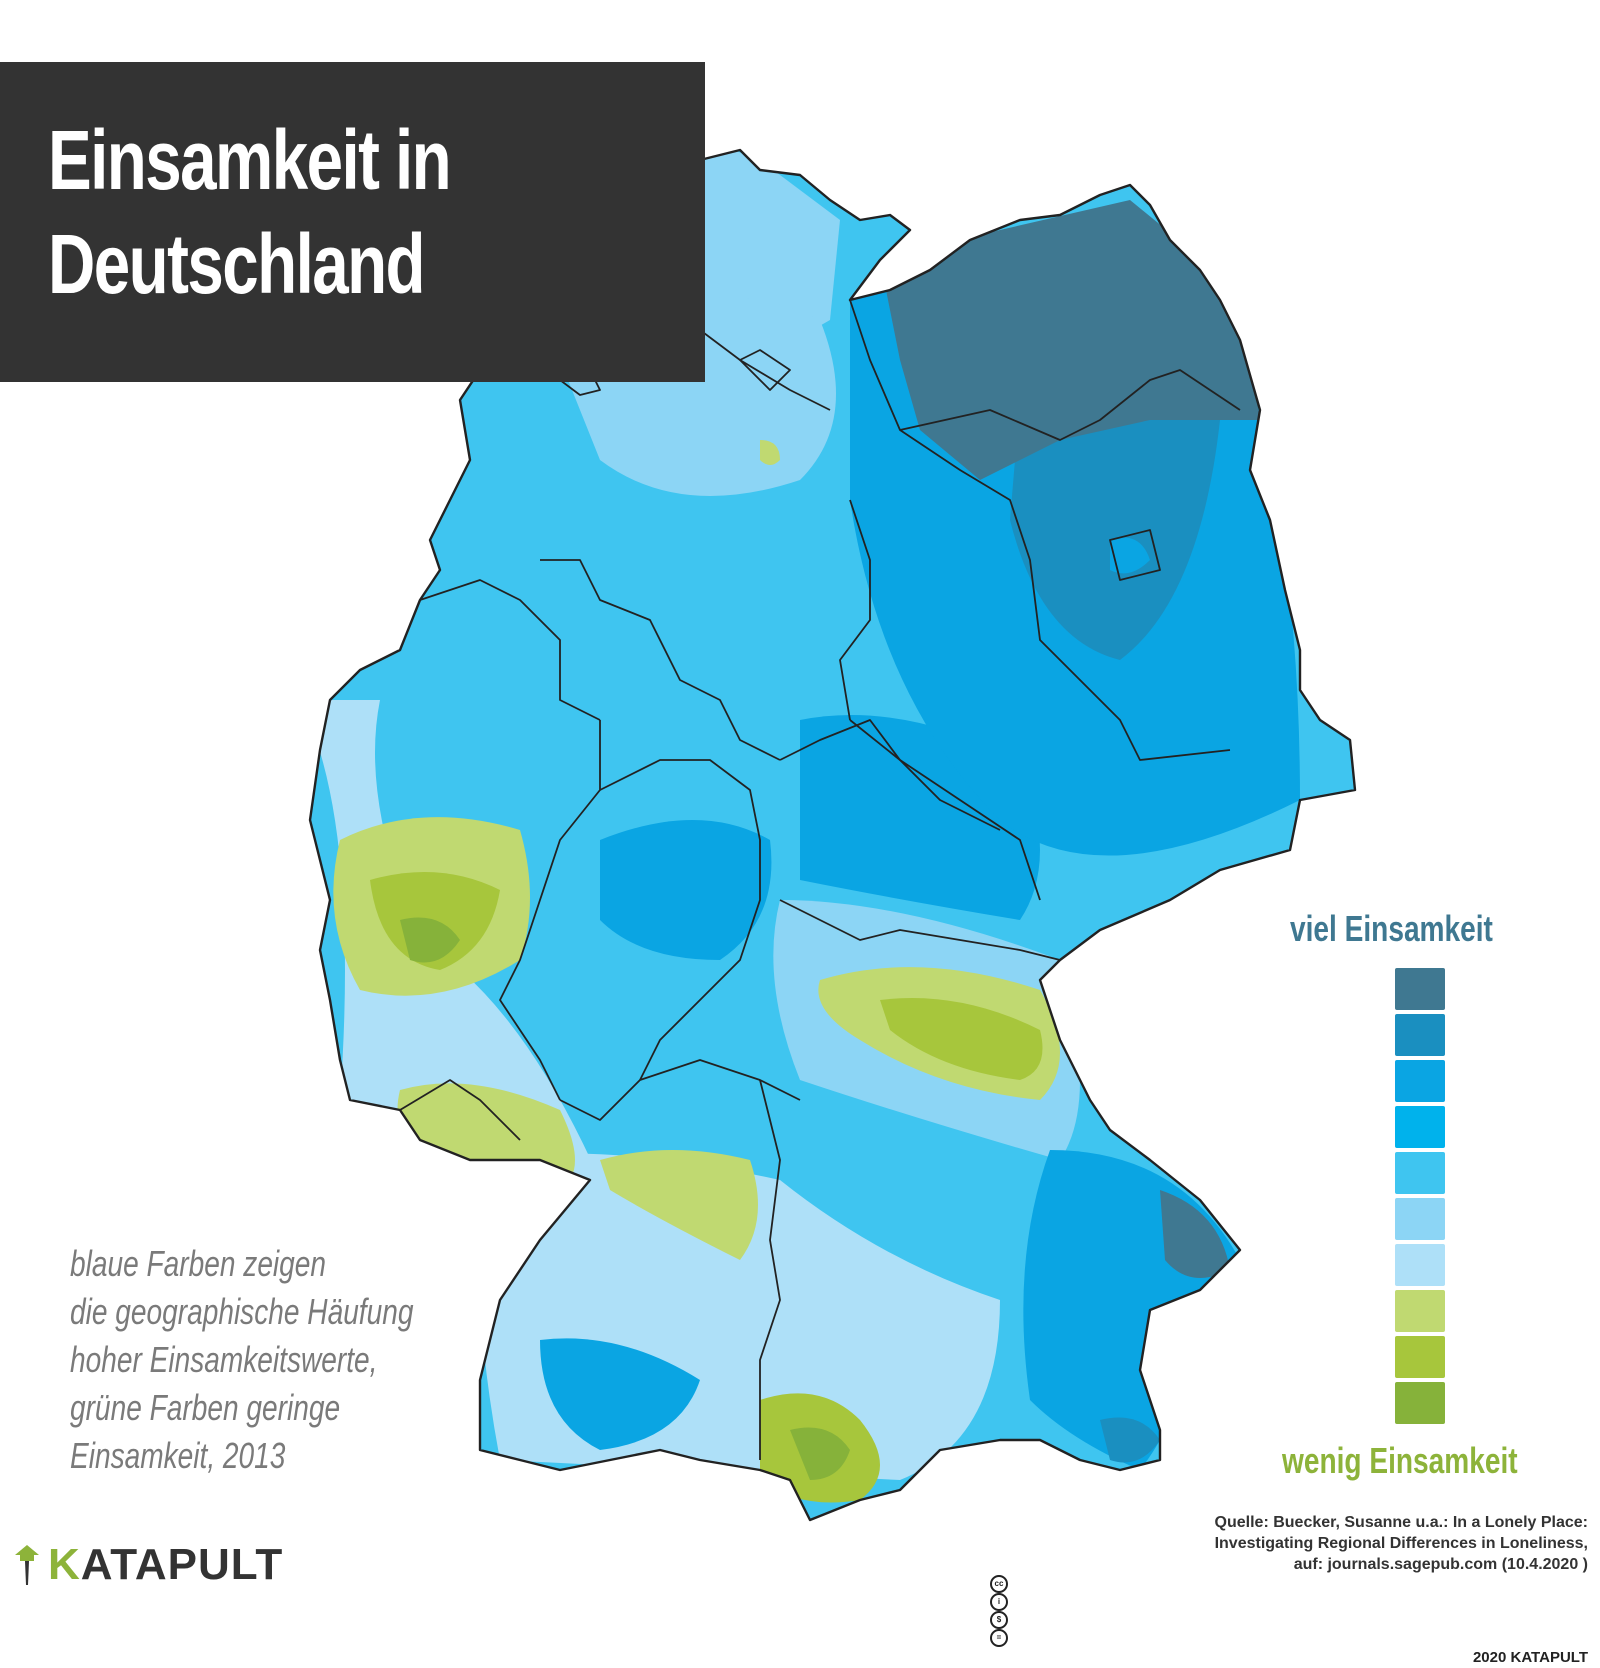  What do you see at coordinates (770, 452) in the screenshot?
I see `region-lueneburg-green-spot` at bounding box center [770, 452].